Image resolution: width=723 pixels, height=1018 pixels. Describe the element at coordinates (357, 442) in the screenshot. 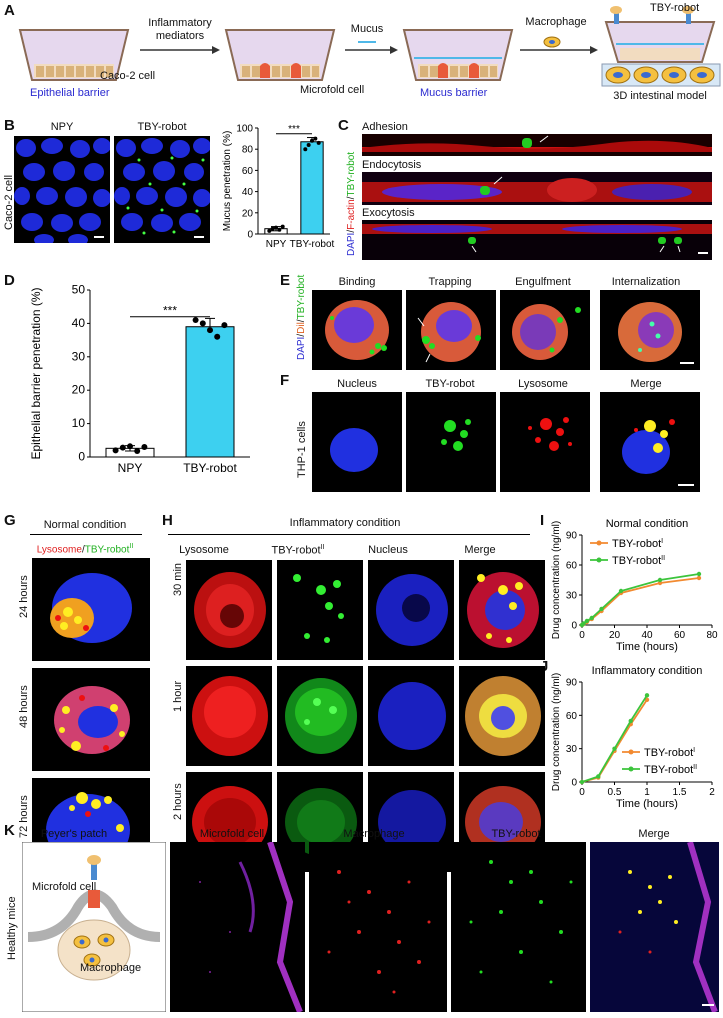

I see `f-image-nucleus` at that location.